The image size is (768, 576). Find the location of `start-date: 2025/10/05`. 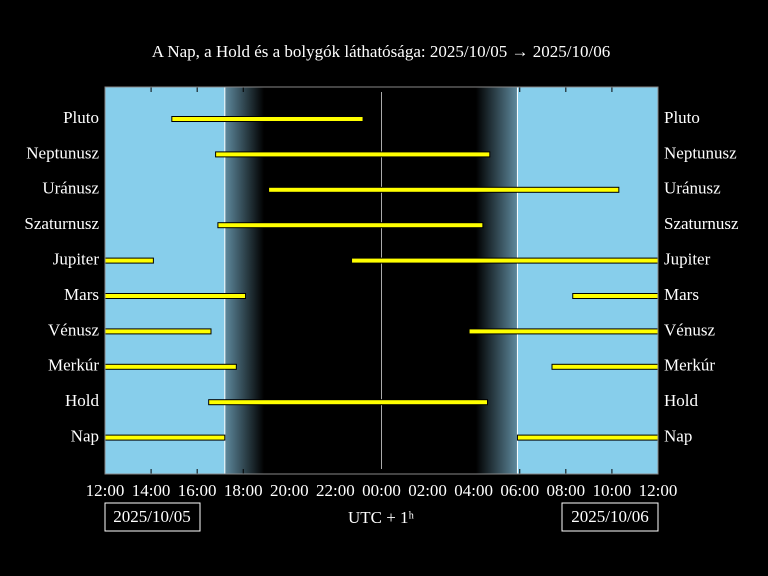

start-date: 2025/10/05 is located at coordinates (151, 516).